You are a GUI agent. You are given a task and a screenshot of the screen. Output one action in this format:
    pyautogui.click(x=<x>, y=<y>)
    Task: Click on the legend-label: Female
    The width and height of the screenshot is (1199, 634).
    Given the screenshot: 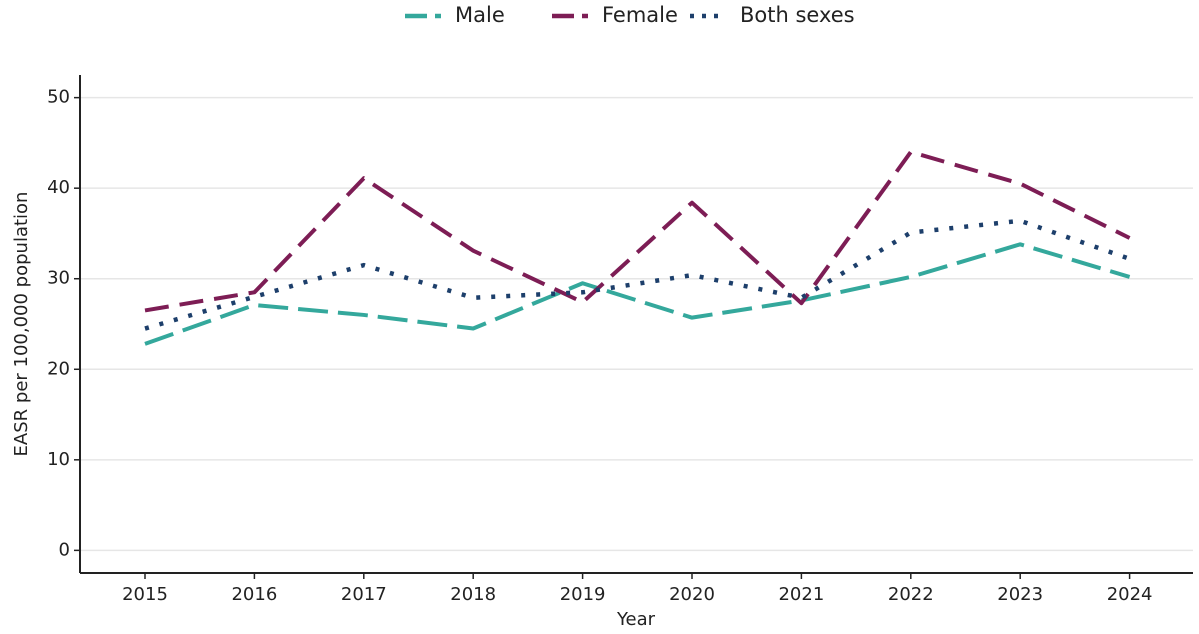 What is the action you would take?
    pyautogui.click(x=640, y=15)
    